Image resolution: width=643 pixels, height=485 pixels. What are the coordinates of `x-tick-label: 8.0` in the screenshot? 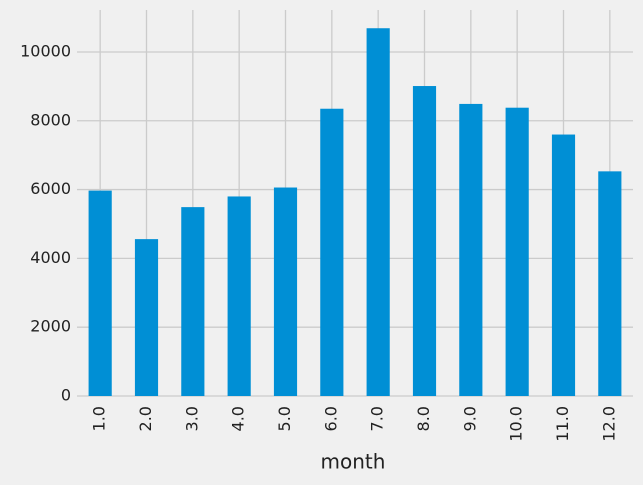 It's located at (423, 418).